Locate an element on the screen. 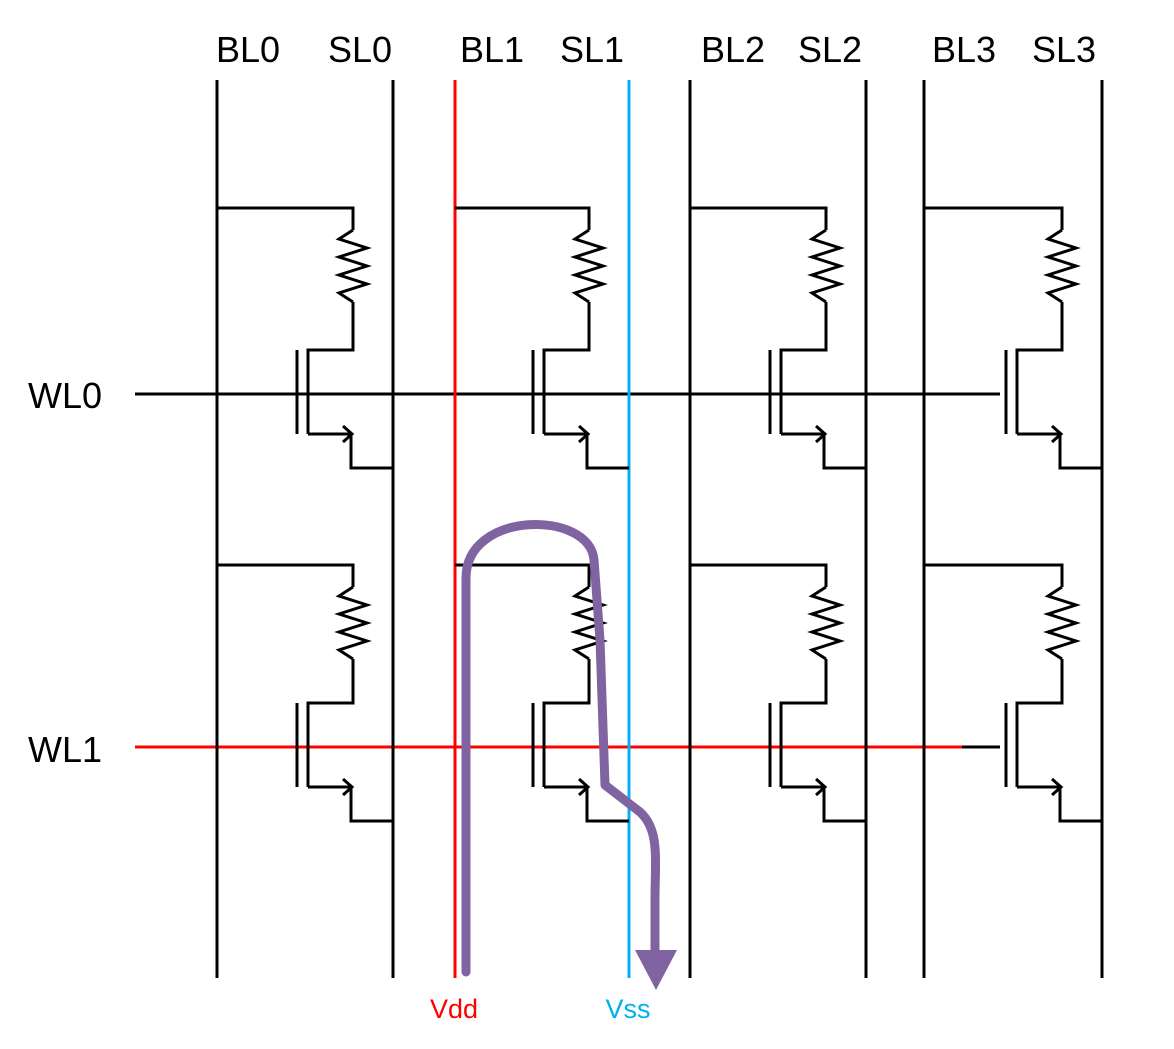  memory-cell-r1-c2 is located at coordinates (778, 693).